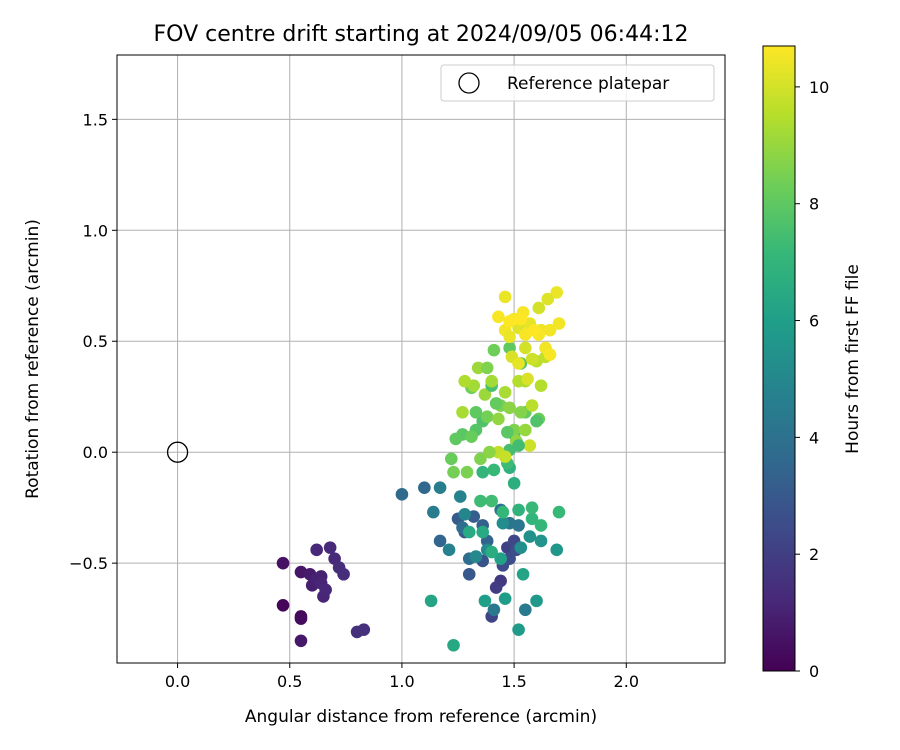 This screenshot has width=900, height=750. I want to click on colorbar: 0 2 4 6 8 10 Hours from first FF file, so click(812, 363).